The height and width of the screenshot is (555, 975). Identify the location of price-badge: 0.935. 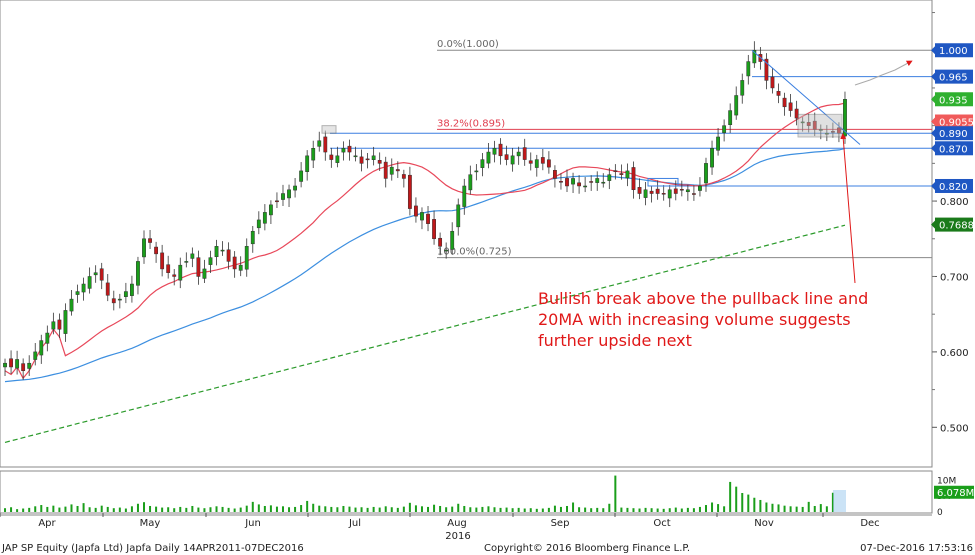
(952, 99).